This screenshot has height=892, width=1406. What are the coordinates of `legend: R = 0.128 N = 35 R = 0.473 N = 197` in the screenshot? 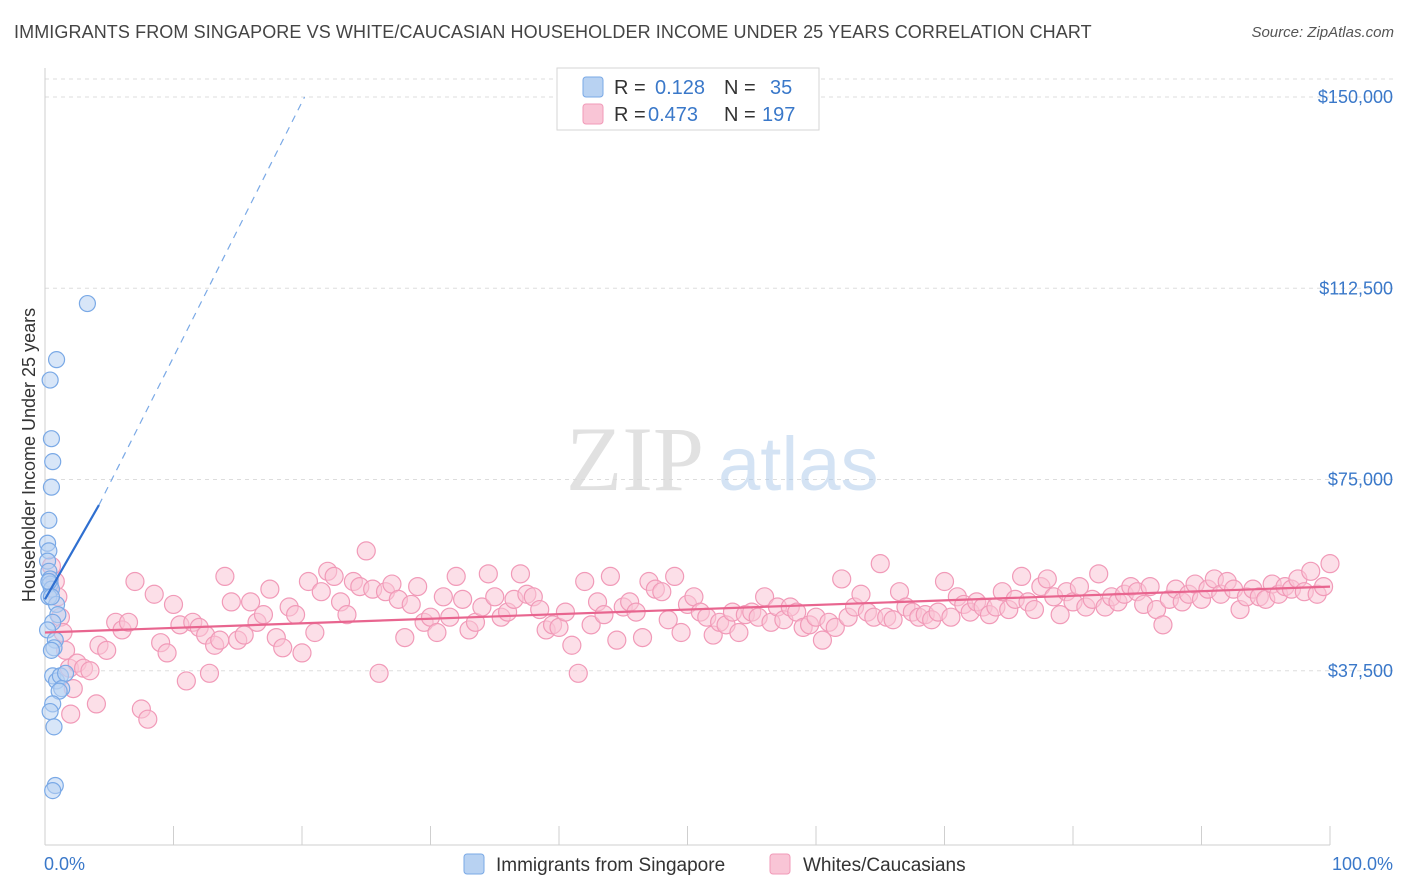 It's located at (688, 99).